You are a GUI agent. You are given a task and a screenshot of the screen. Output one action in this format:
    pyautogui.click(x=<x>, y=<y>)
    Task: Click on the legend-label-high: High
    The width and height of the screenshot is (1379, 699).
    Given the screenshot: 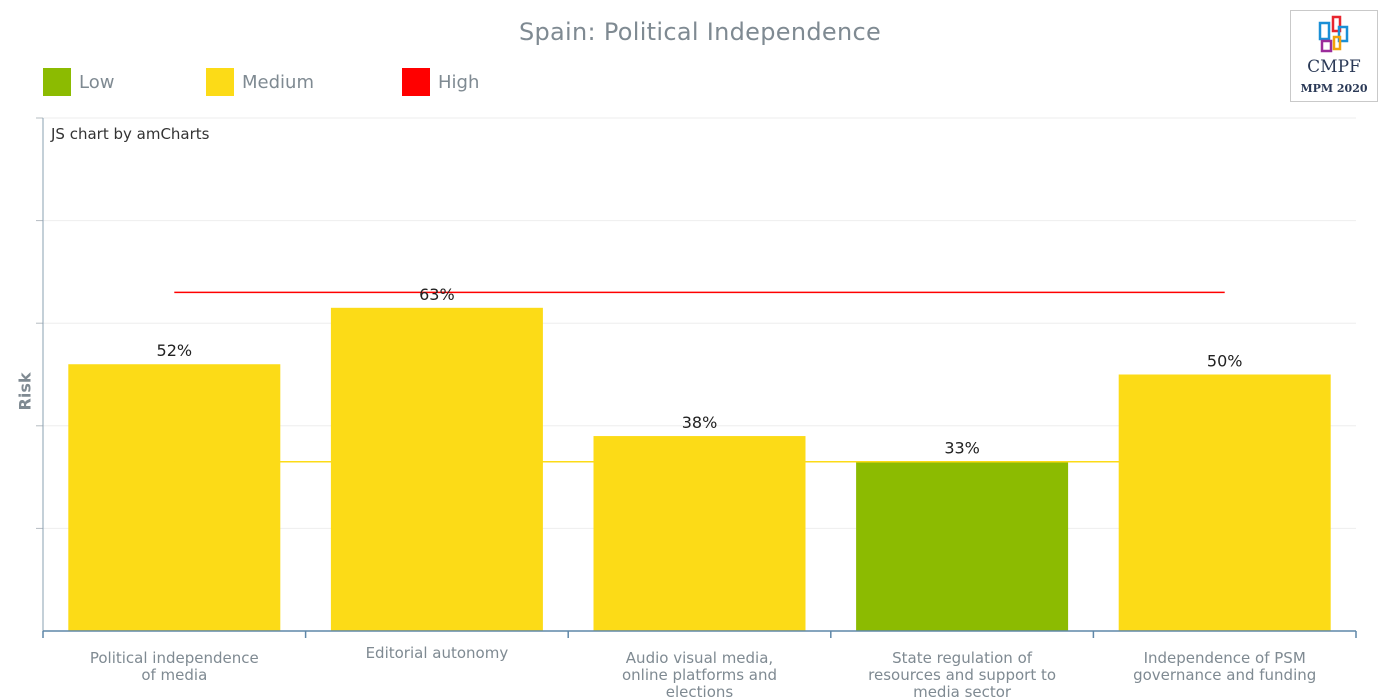 What is the action you would take?
    pyautogui.click(x=459, y=82)
    